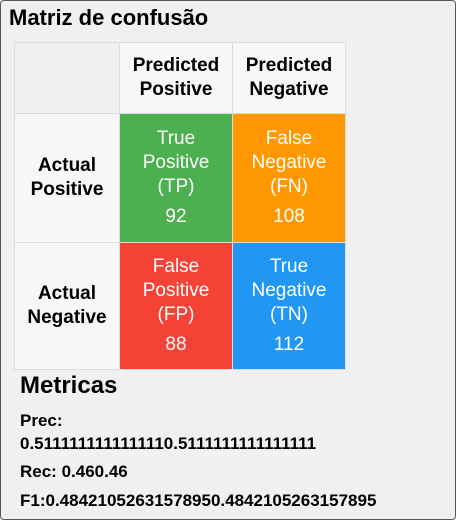  I want to click on cell-false-positive: False Positive (FP) 88, so click(176, 306).